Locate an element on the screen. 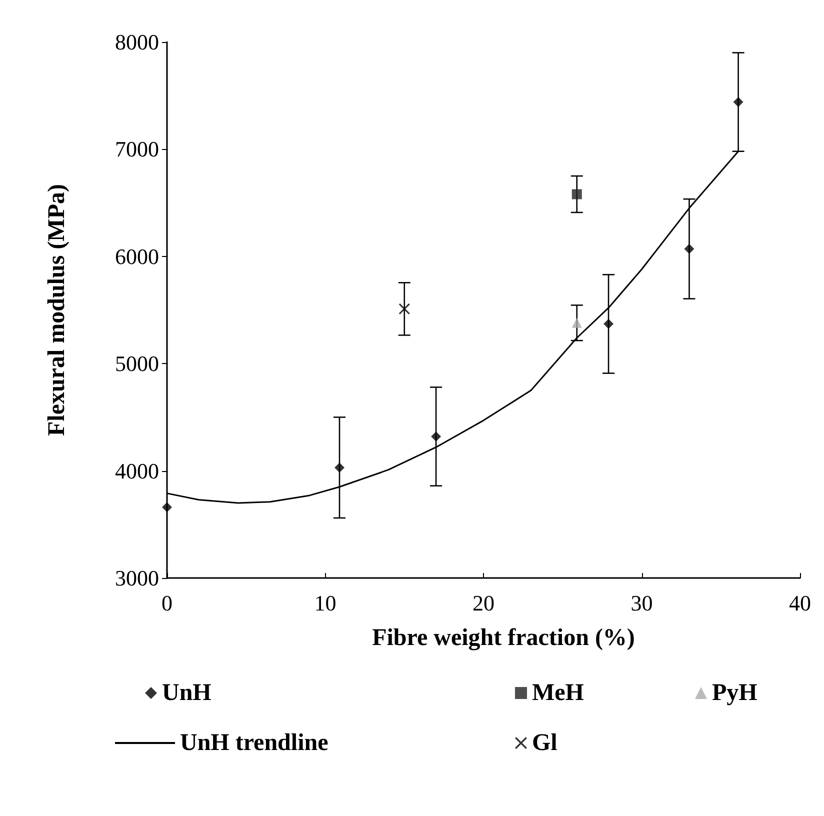 This screenshot has height=816, width=824. y-tick-label: 5000 is located at coordinates (137, 363).